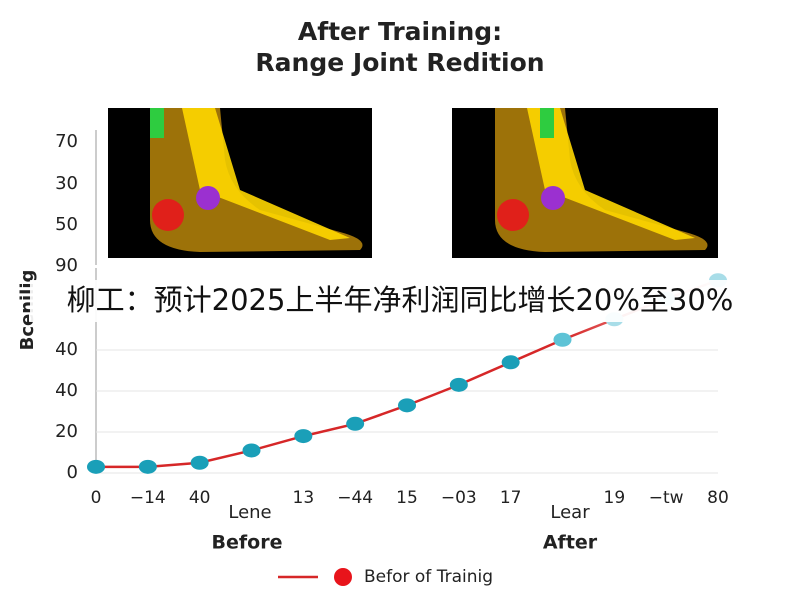  Describe the element at coordinates (72, 472) in the screenshot. I see `y-tick-label: 0` at that location.